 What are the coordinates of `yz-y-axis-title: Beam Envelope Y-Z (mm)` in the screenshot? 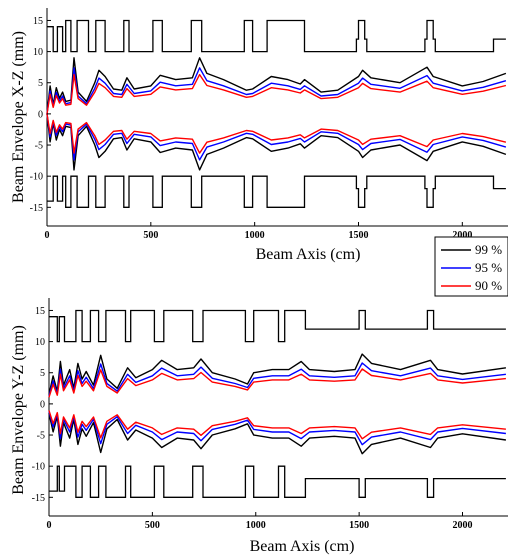 It's located at (18, 410).